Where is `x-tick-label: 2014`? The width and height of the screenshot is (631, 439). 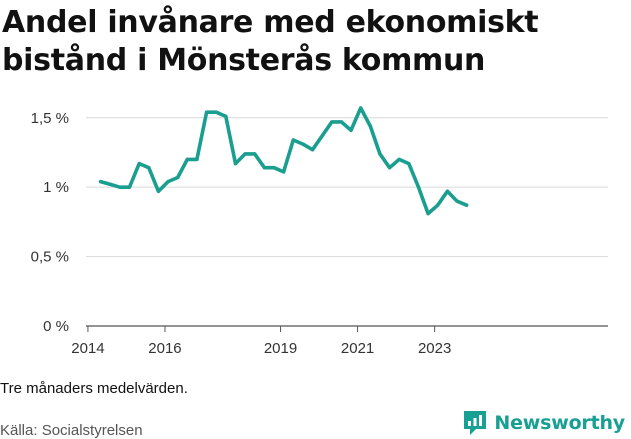 x-tick-label: 2014 is located at coordinates (87, 348).